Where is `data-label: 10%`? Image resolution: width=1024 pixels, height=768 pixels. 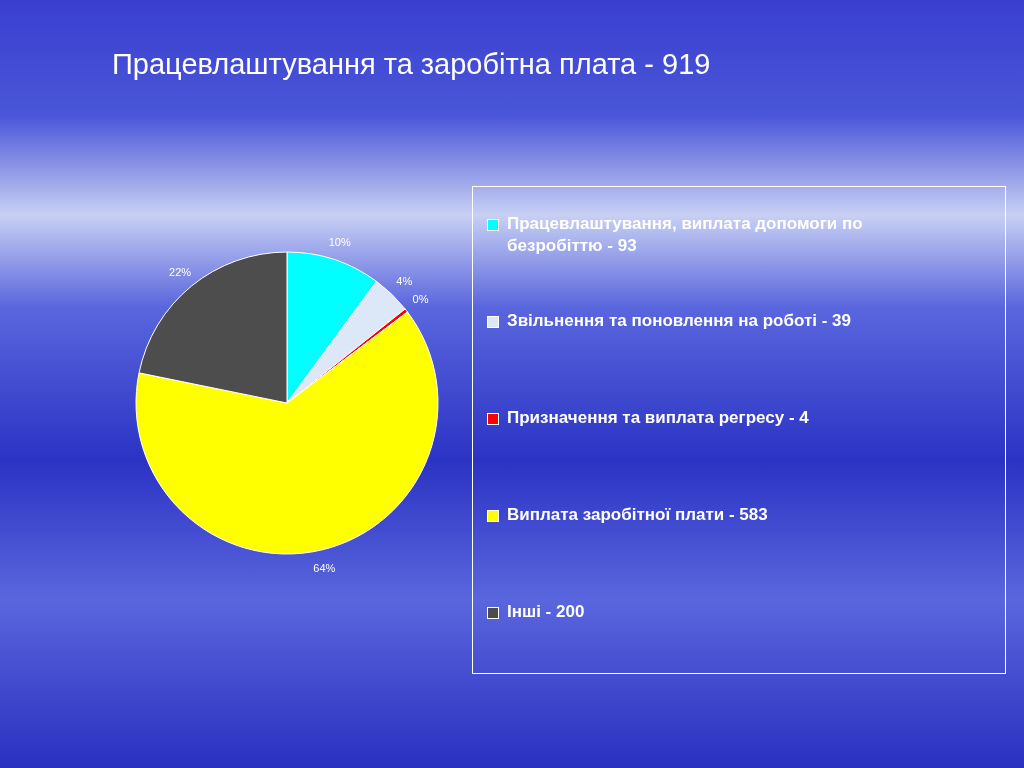 data-label: 10% is located at coordinates (339, 242).